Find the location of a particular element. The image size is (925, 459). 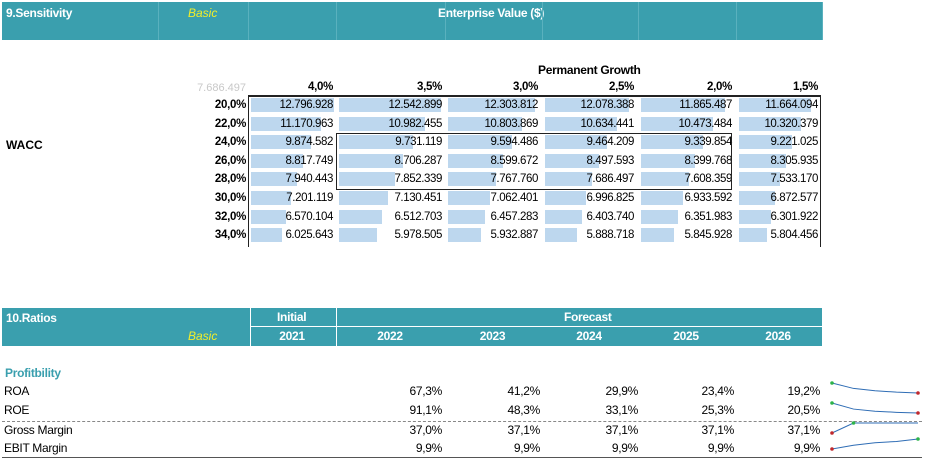

sensitivity-cell: 10.982.455 is located at coordinates (415, 123).